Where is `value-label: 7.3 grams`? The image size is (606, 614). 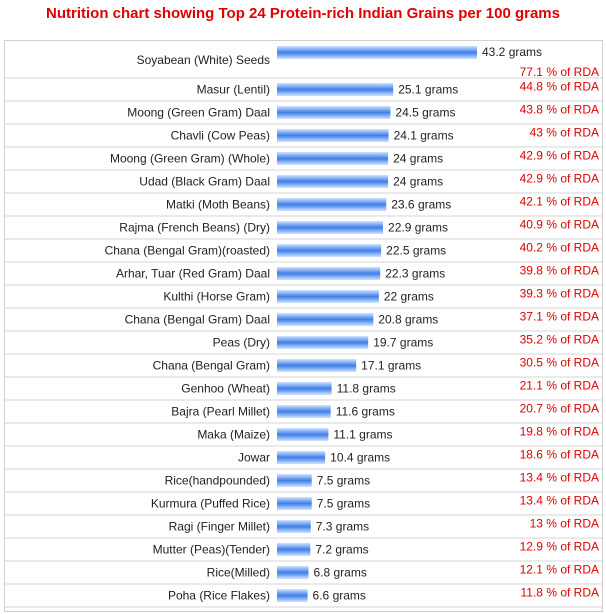 value-label: 7.3 grams is located at coordinates (342, 527).